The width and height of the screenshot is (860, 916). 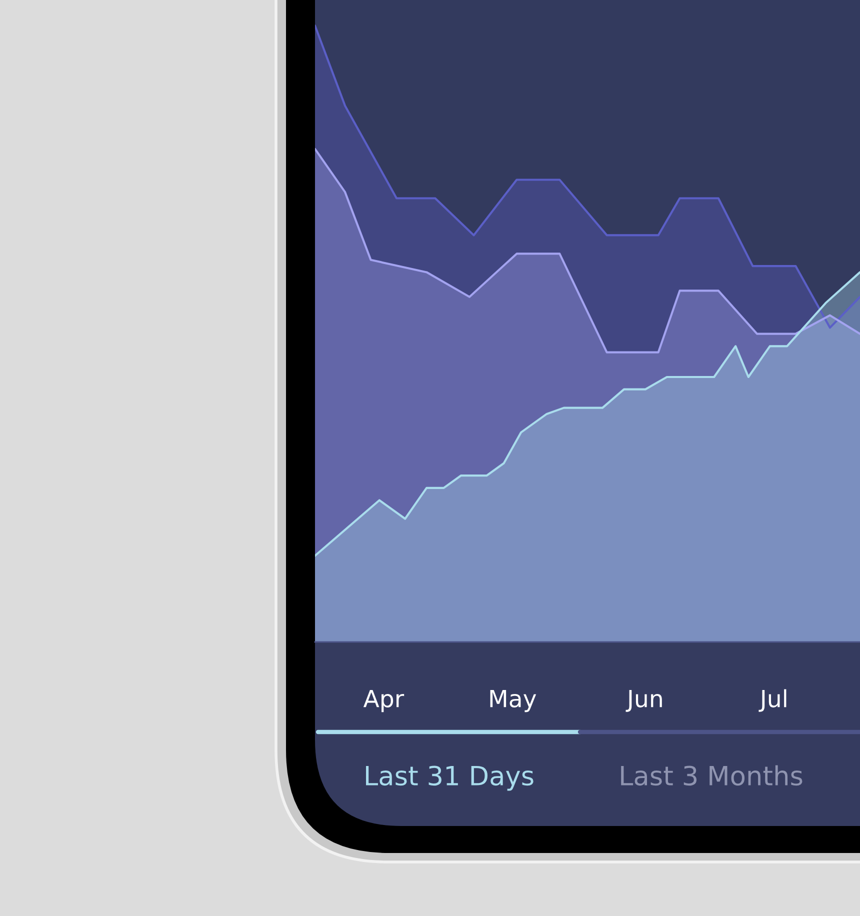 What do you see at coordinates (772, 700) in the screenshot?
I see `x-tick-label: Jul` at bounding box center [772, 700].